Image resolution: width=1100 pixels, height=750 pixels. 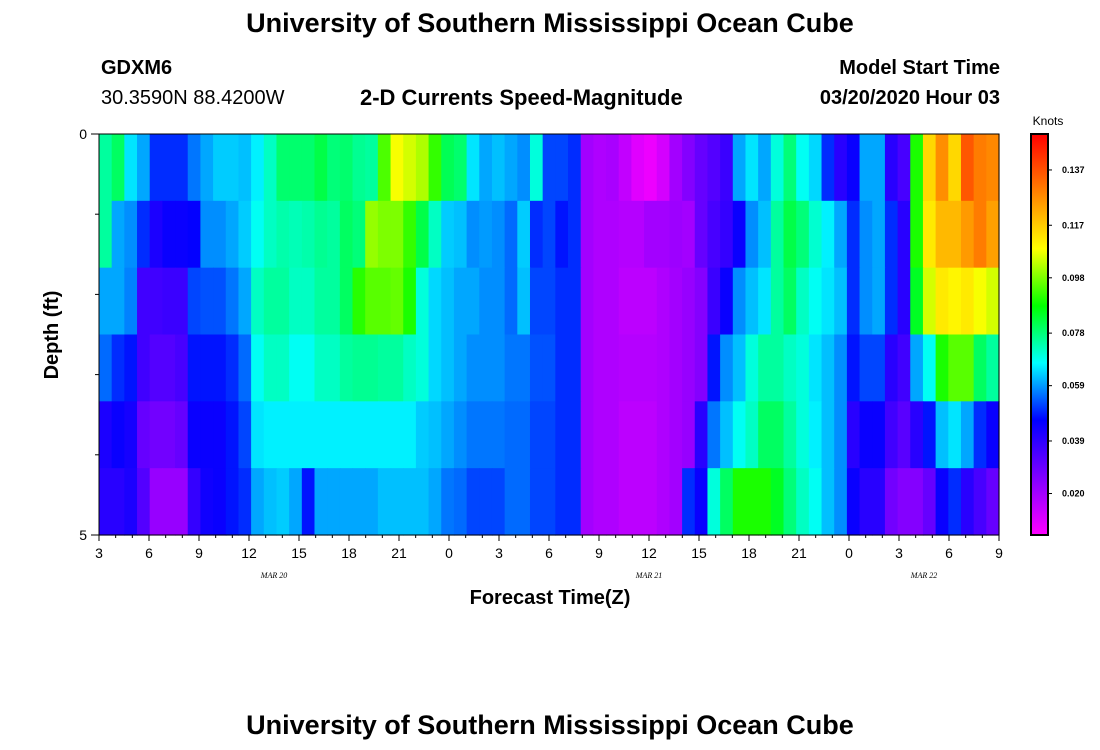 I want to click on date-label: MAR 20, so click(x=273, y=575).